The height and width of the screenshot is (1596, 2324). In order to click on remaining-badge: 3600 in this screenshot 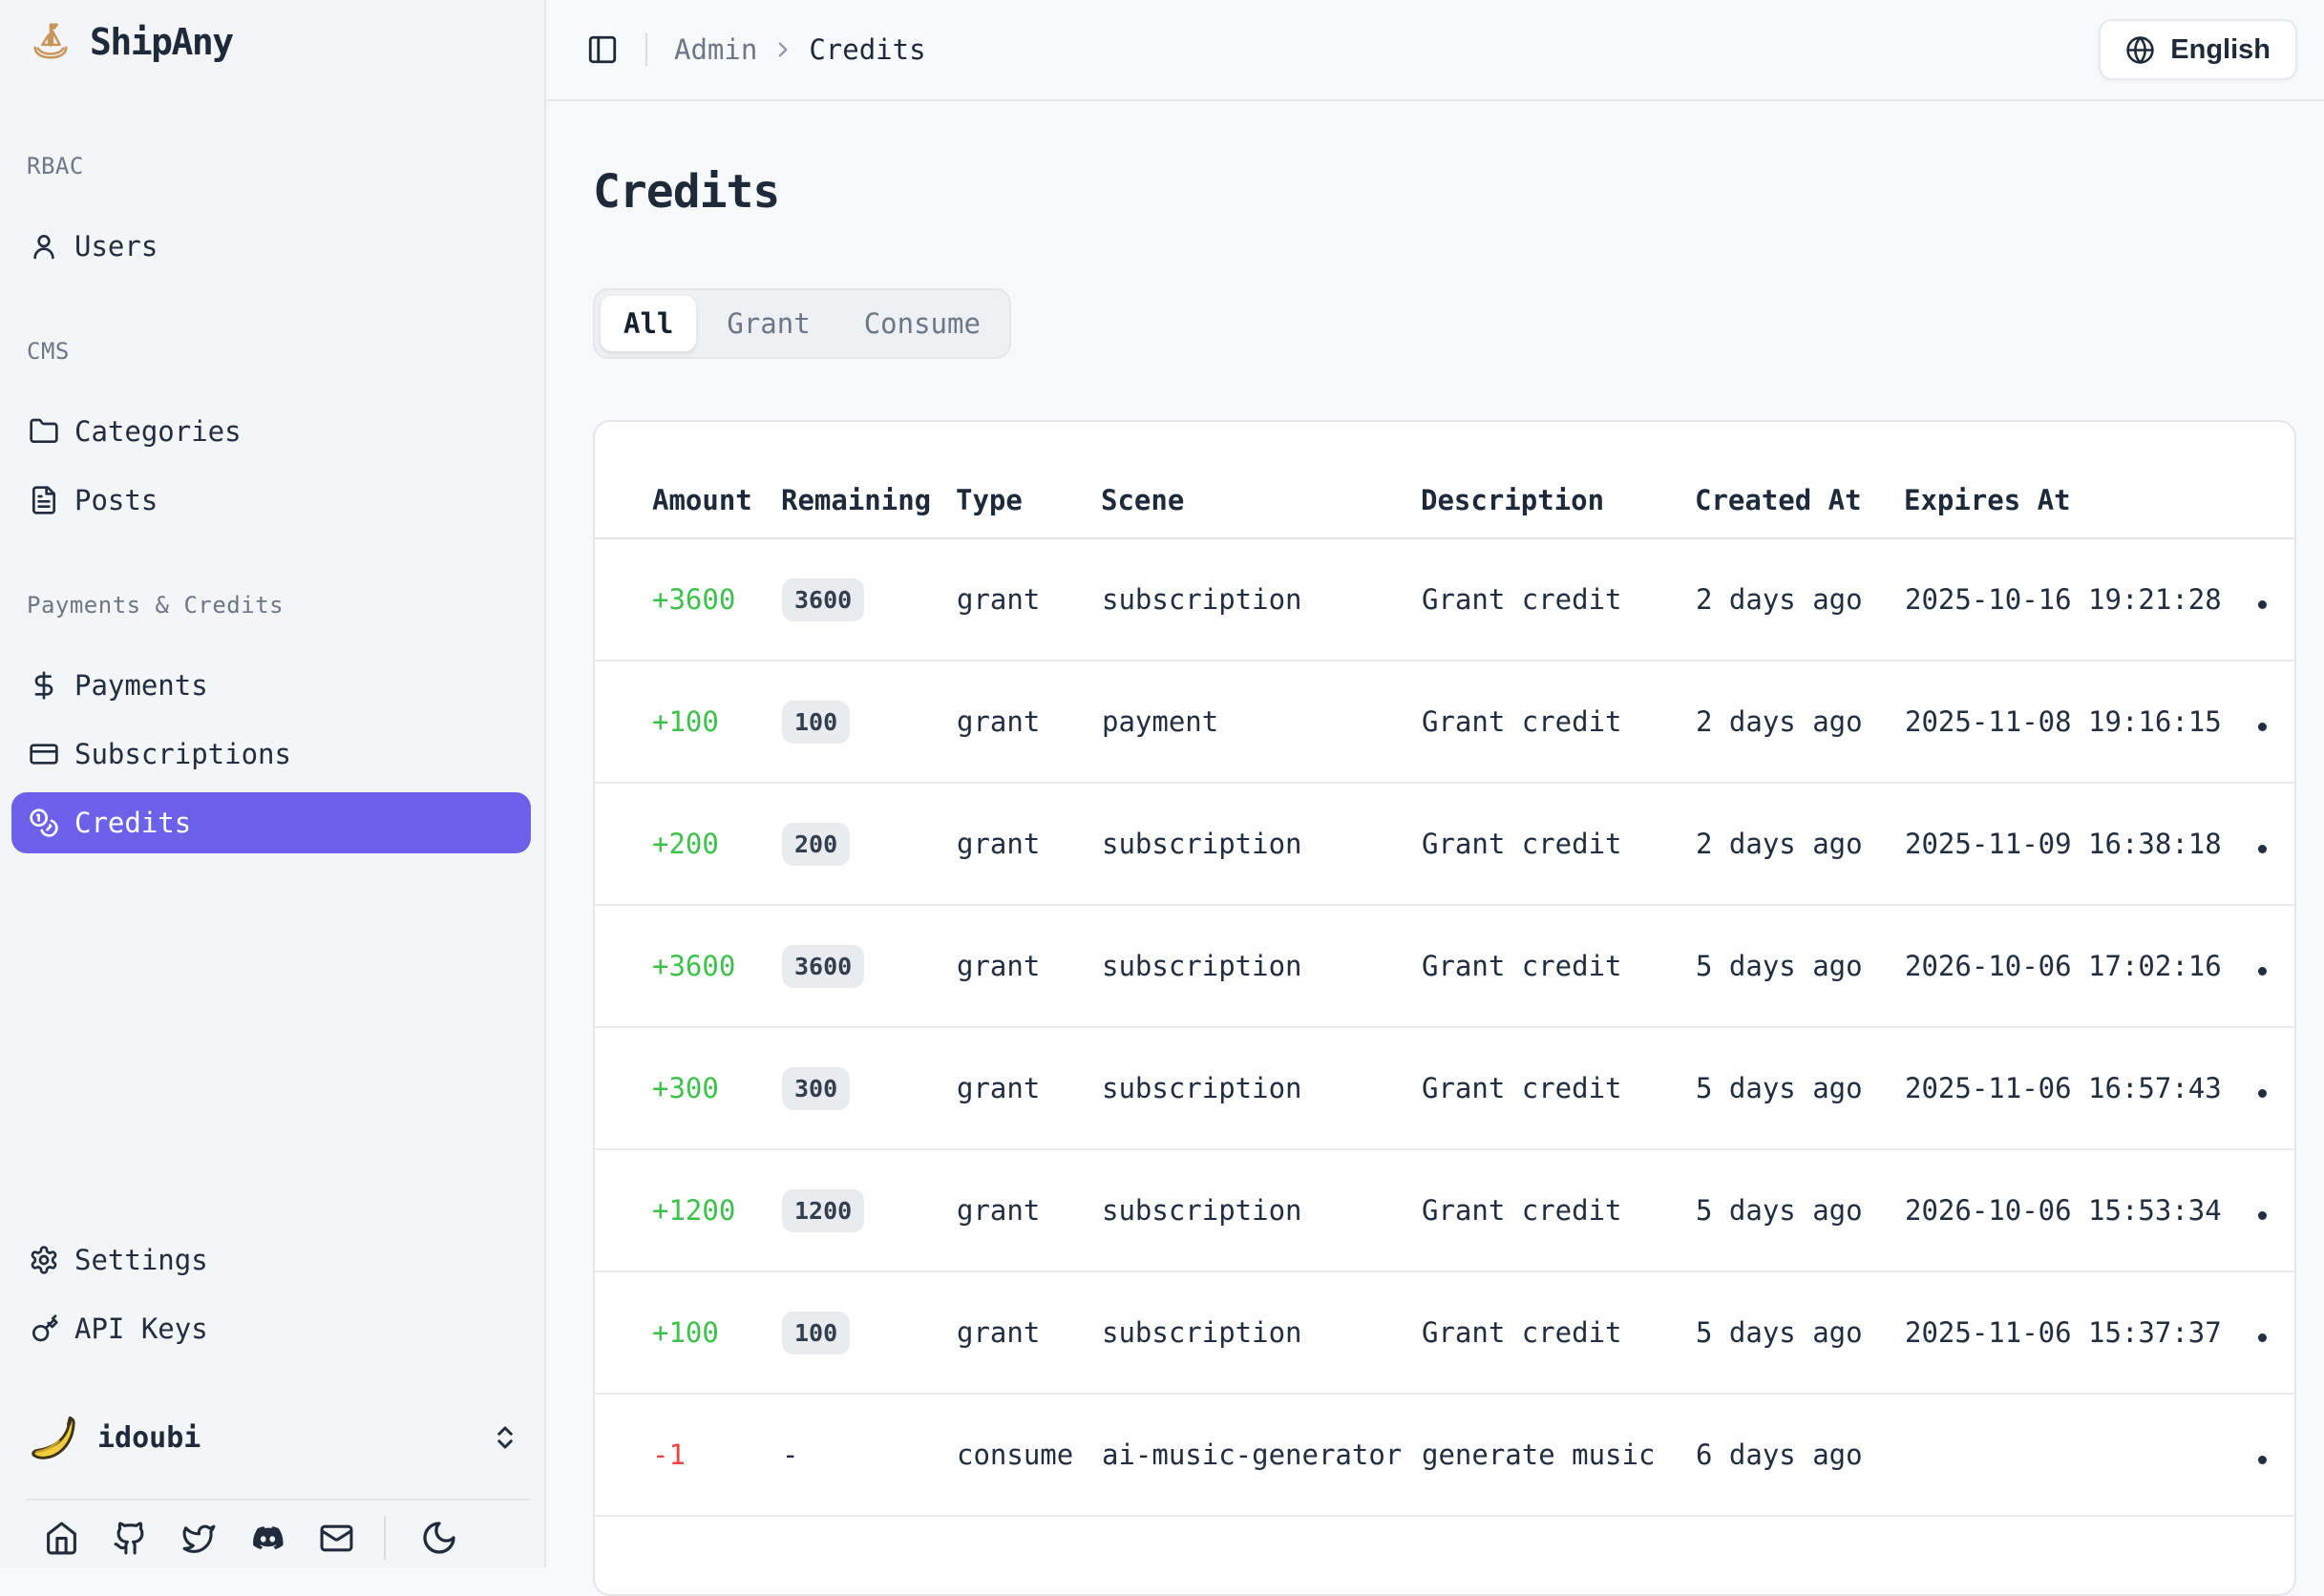, I will do `click(823, 599)`.